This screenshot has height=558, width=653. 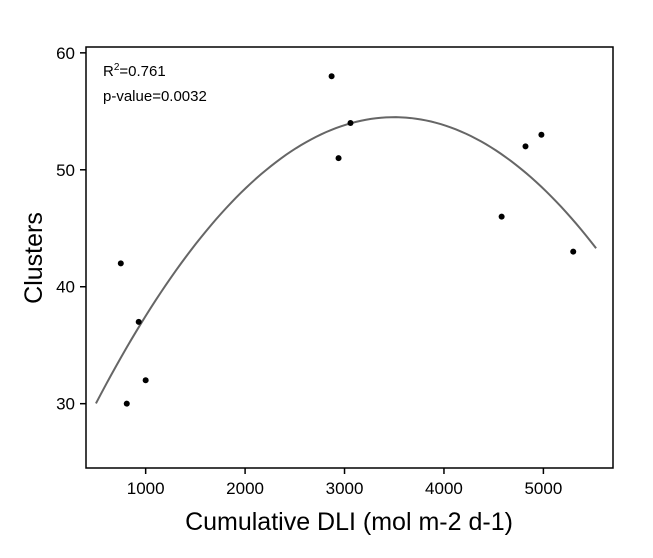 I want to click on x-tick-label: 1000, so click(x=146, y=488).